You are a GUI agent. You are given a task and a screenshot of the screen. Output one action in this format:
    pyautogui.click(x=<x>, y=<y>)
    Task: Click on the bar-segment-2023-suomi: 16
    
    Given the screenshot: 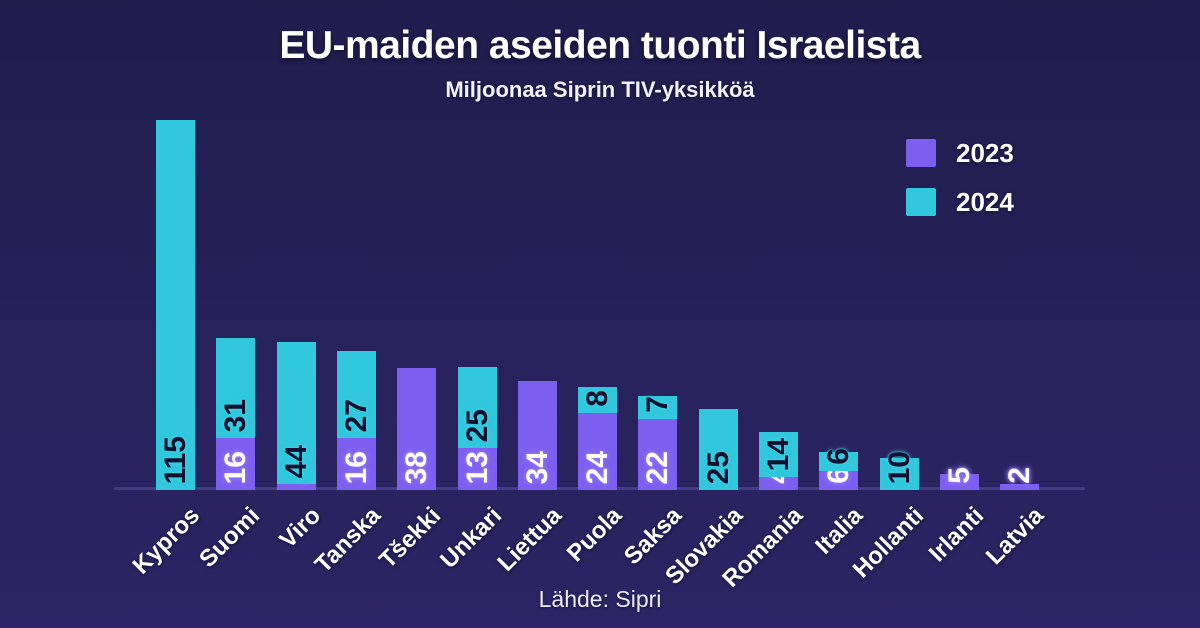 What is the action you would take?
    pyautogui.click(x=235, y=464)
    